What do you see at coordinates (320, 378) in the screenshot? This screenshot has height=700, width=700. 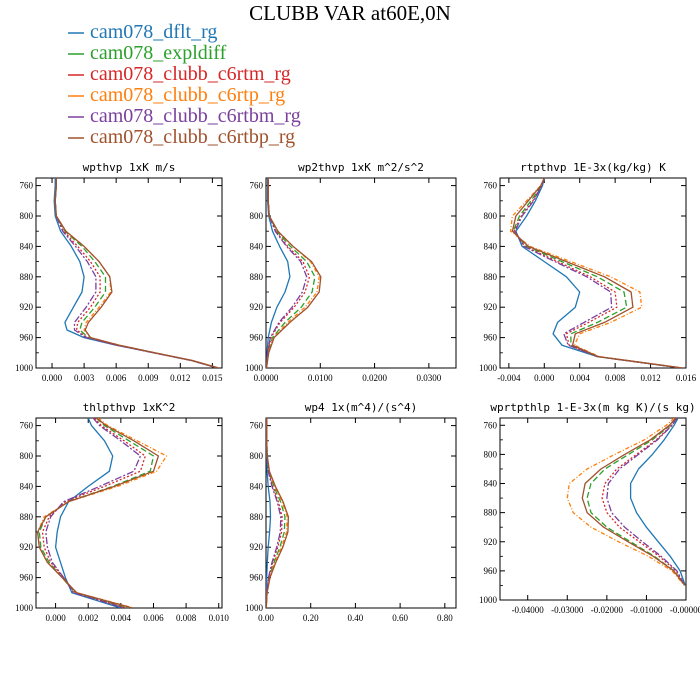 I see `x-tick-label: 0.0100` at bounding box center [320, 378].